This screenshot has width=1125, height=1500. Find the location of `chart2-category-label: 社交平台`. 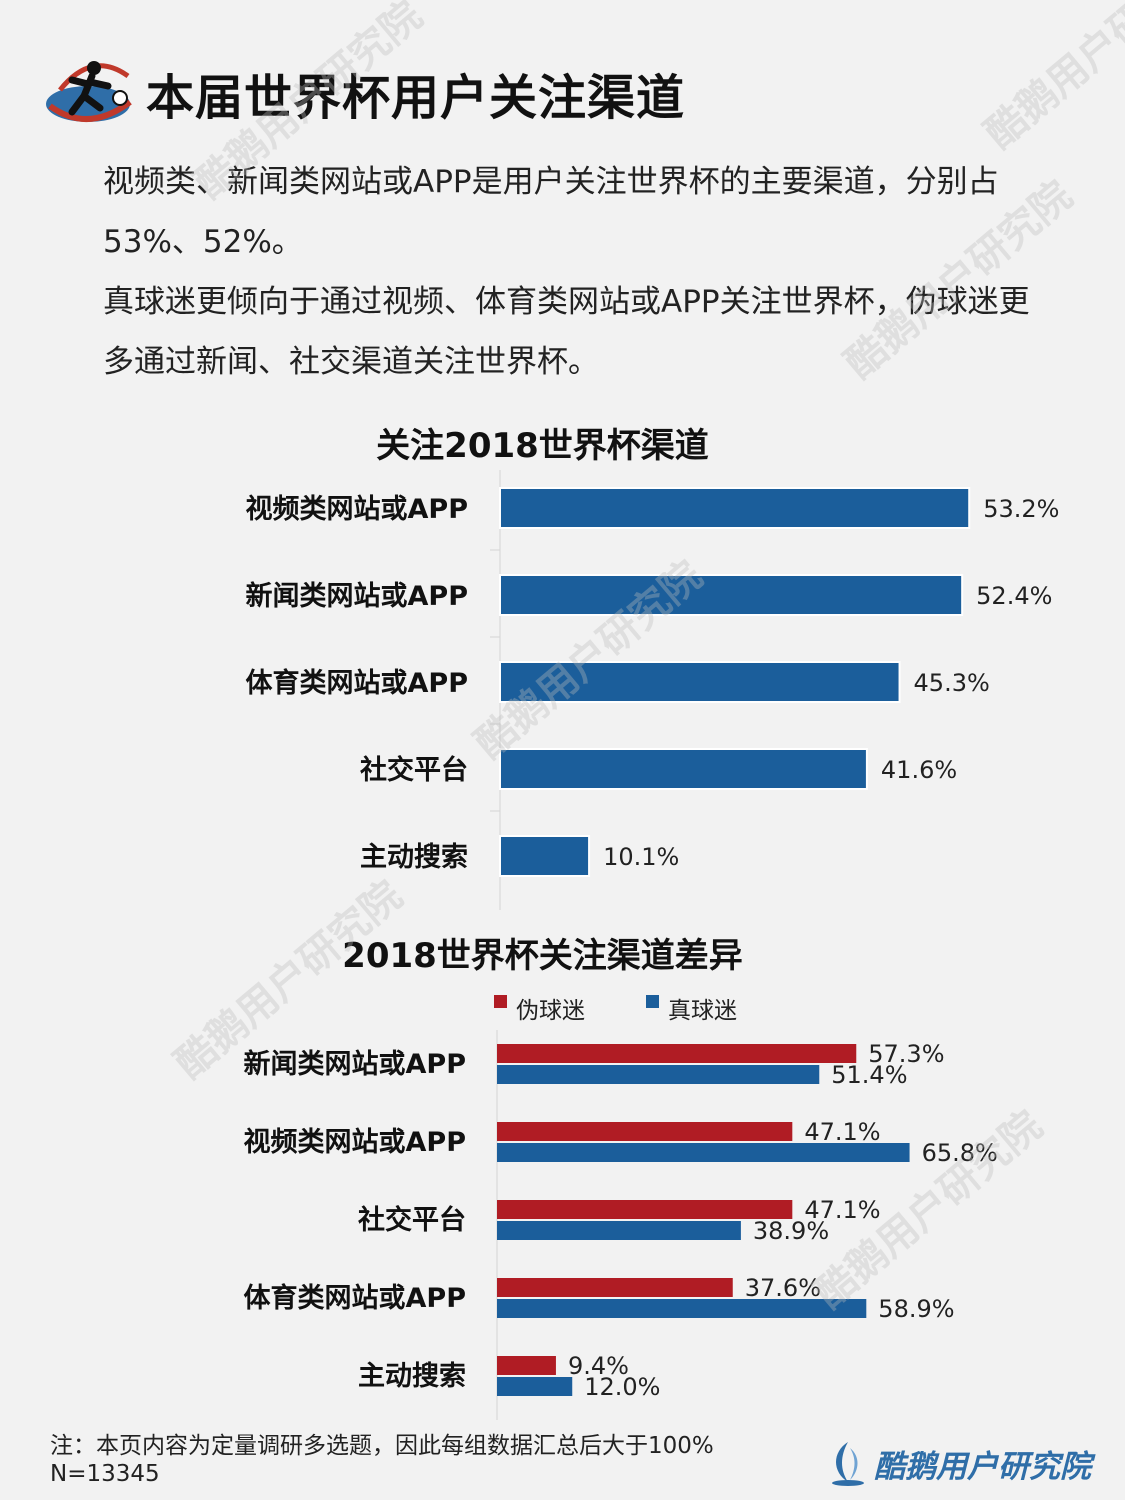

chart2-category-label: 社交平台 is located at coordinates (412, 1220).